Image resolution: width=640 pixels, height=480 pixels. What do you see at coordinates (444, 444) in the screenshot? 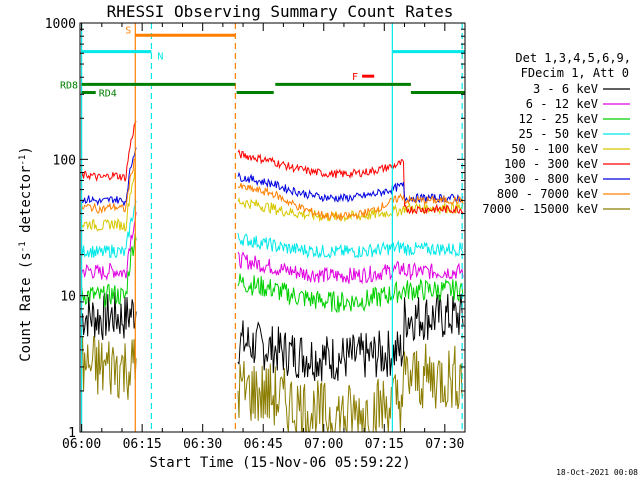
I see `x-tick-label-7: 07:30` at bounding box center [444, 444].